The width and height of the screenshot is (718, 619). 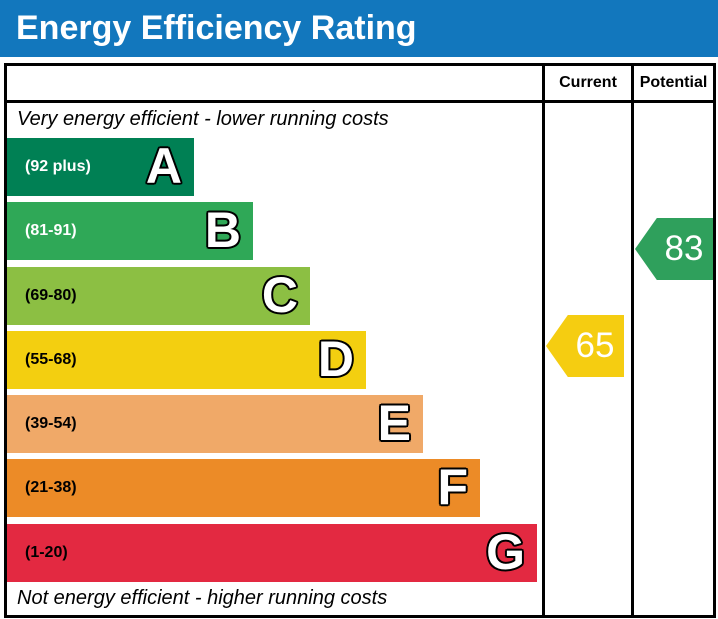 I want to click on band-range-label: (81-91), so click(x=51, y=230).